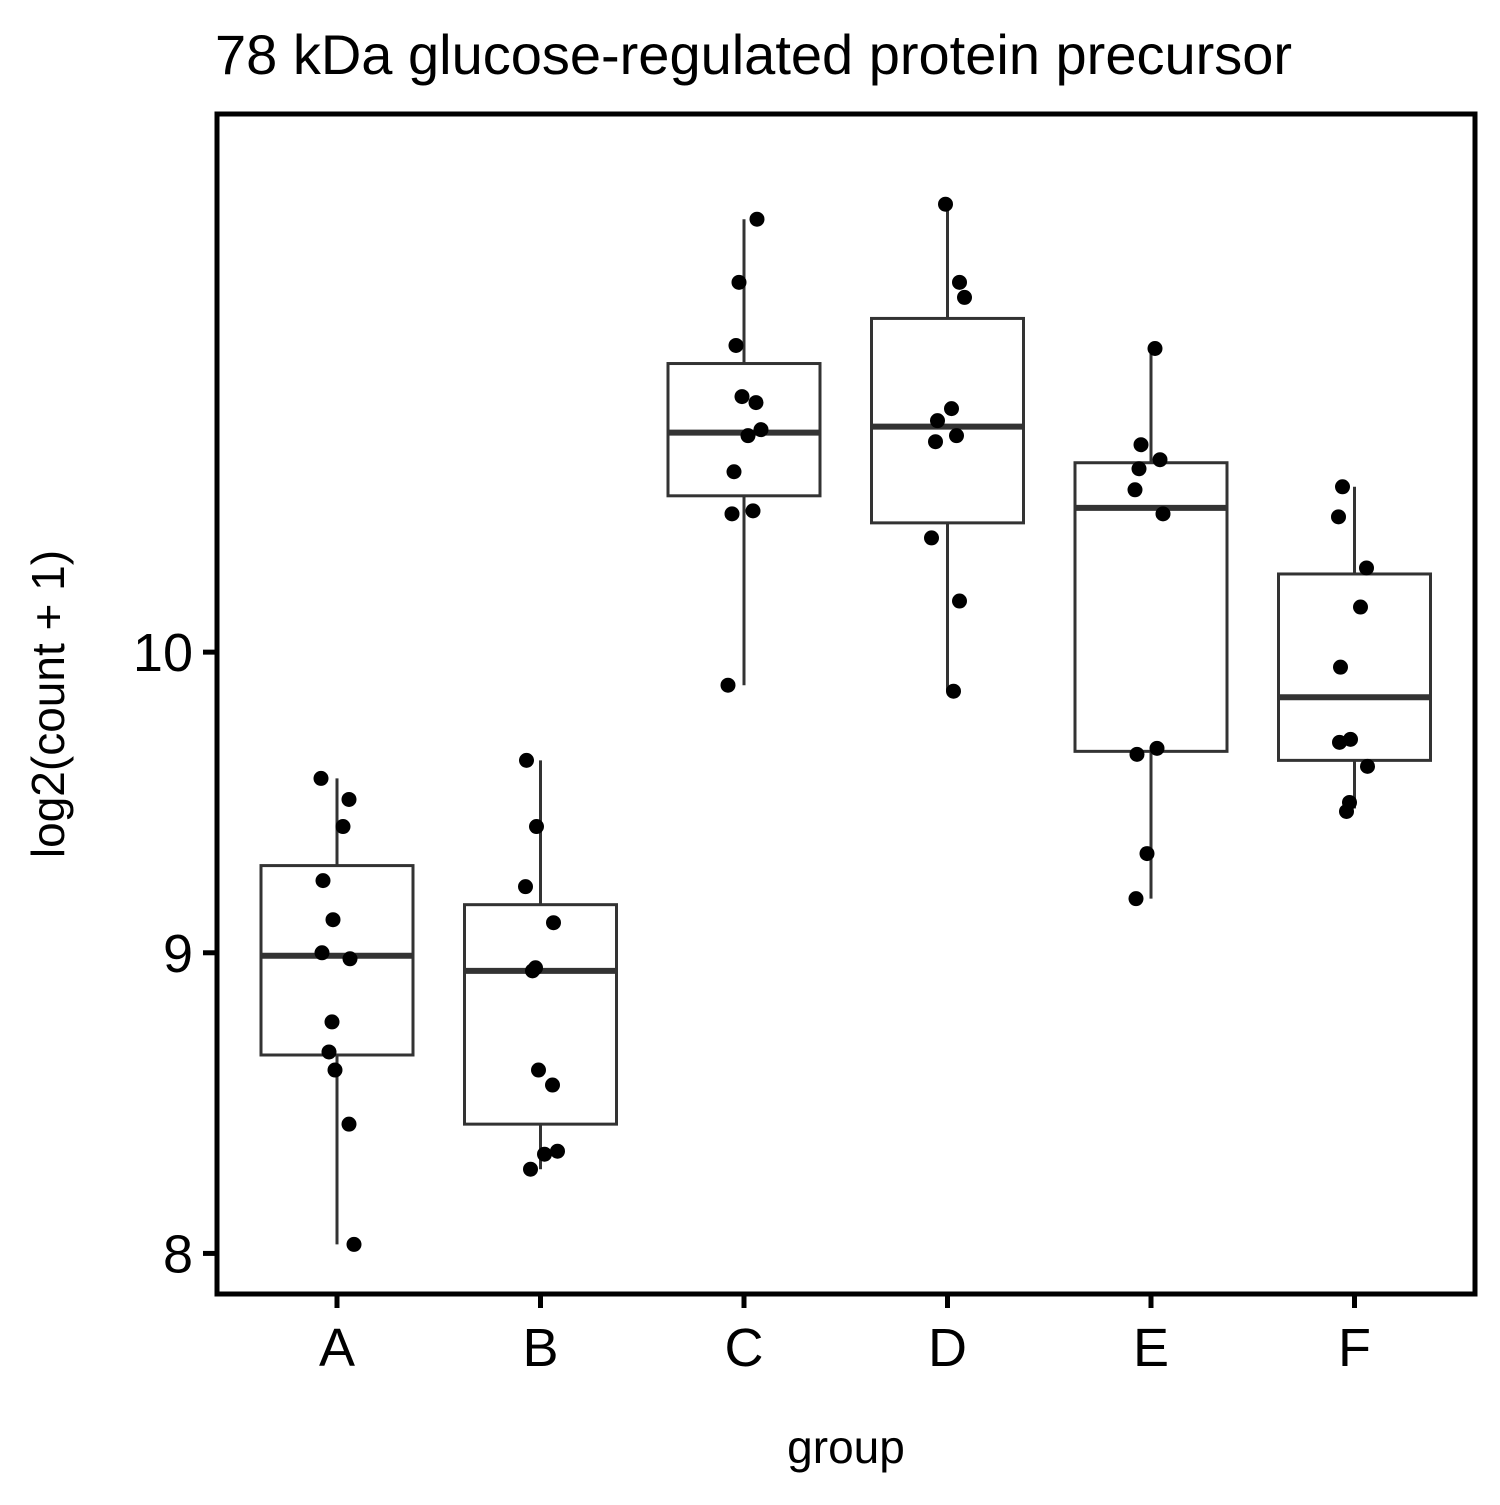  What do you see at coordinates (540, 1348) in the screenshot?
I see `x-tick-label: B` at bounding box center [540, 1348].